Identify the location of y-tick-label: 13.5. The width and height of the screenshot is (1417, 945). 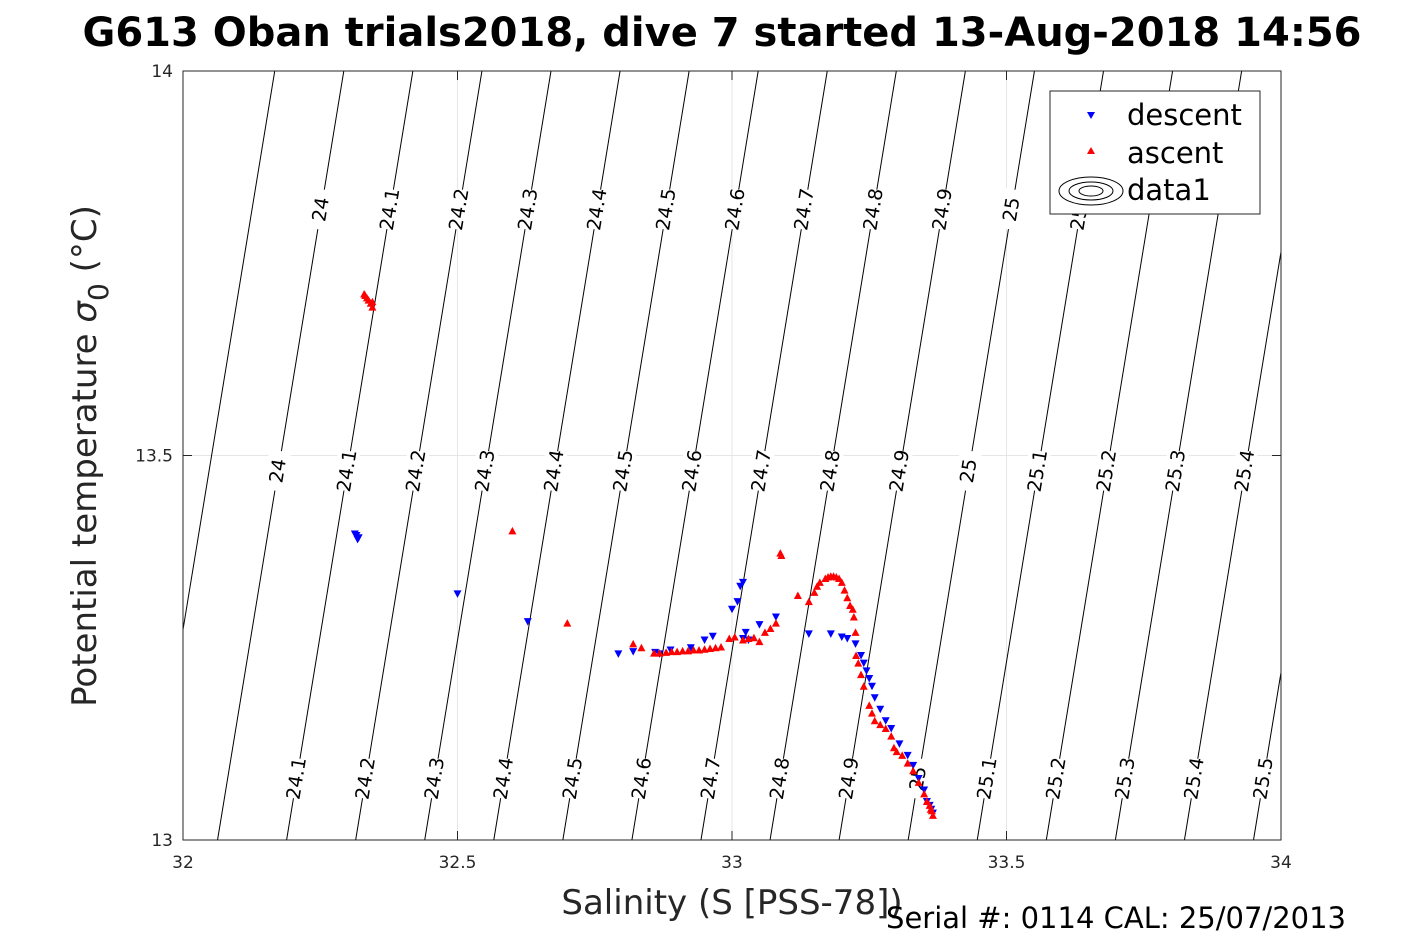
(154, 457).